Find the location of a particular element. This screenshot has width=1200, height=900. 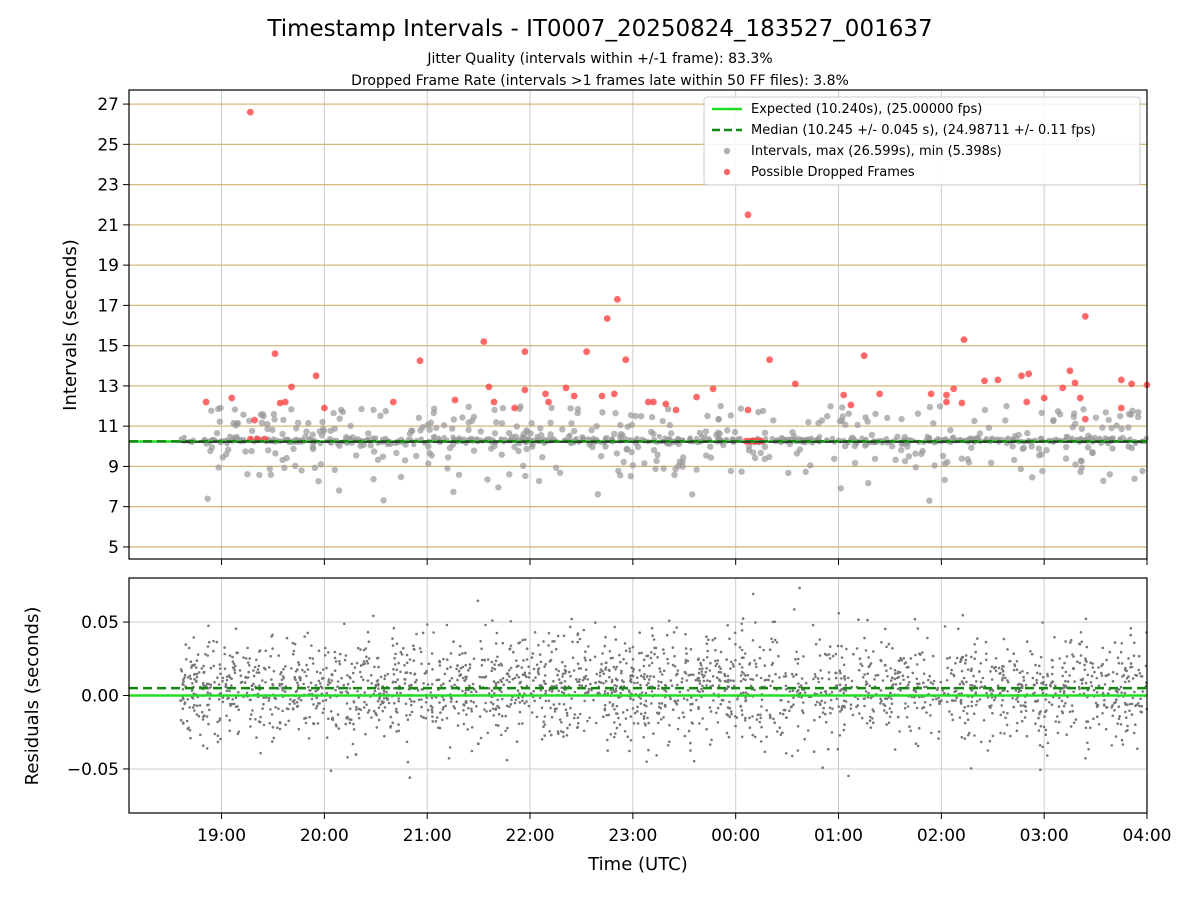

intervals-y-tick-label: 23 is located at coordinates (108, 186).